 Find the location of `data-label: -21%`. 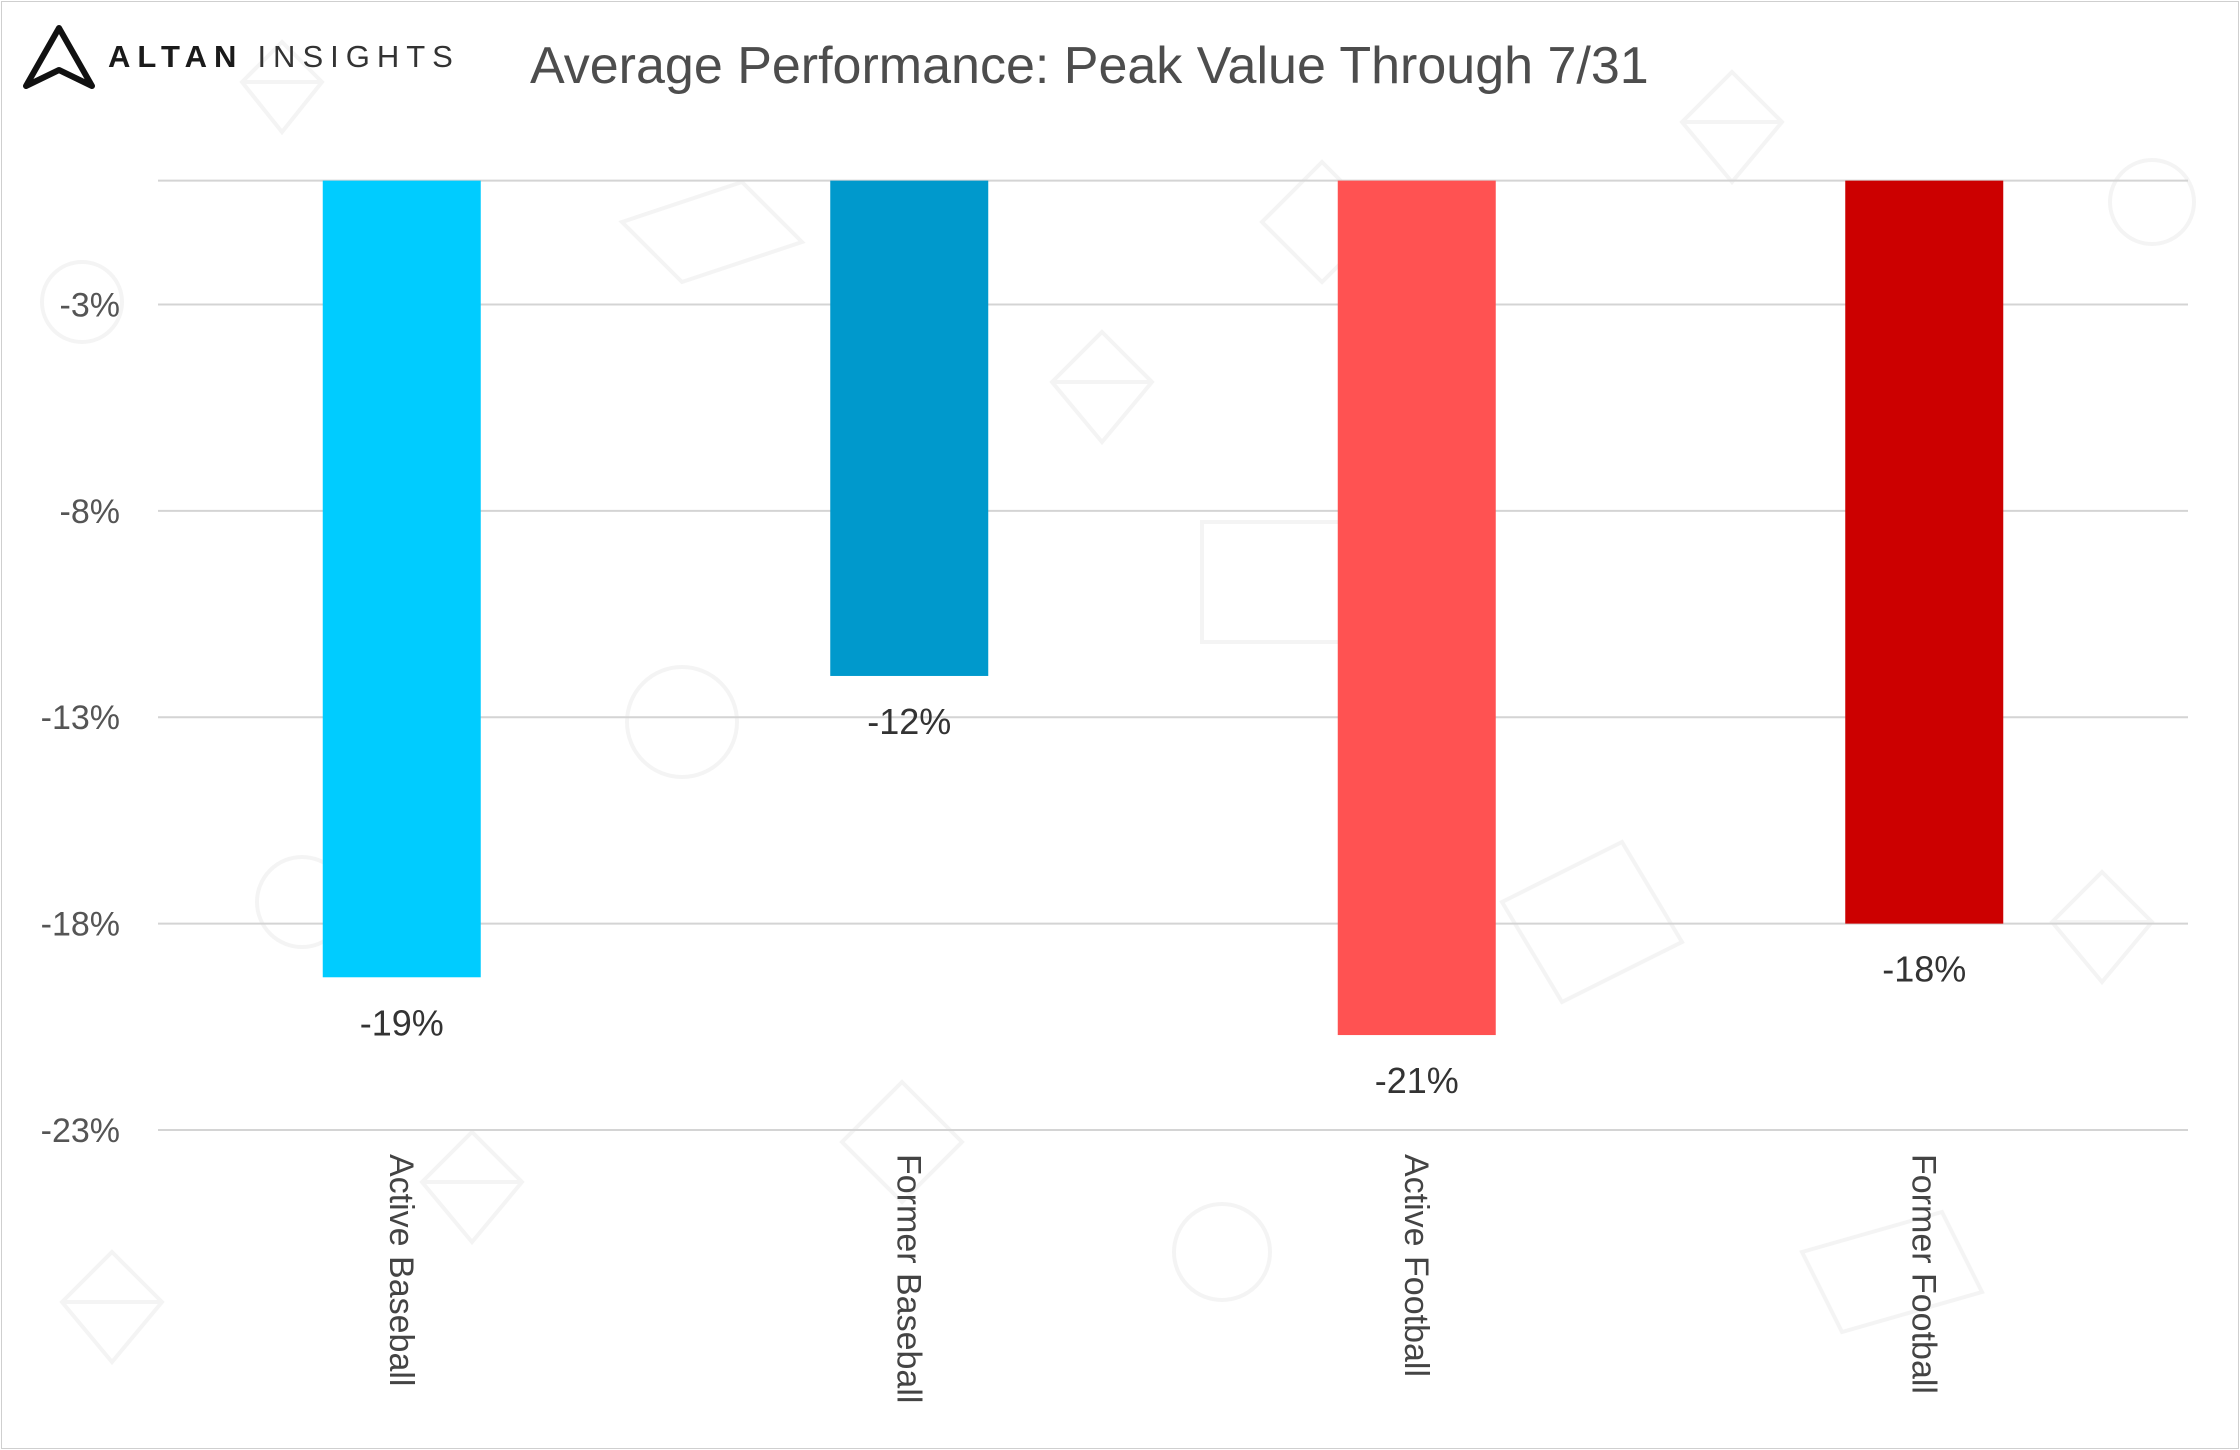

data-label: -21% is located at coordinates (1417, 1080).